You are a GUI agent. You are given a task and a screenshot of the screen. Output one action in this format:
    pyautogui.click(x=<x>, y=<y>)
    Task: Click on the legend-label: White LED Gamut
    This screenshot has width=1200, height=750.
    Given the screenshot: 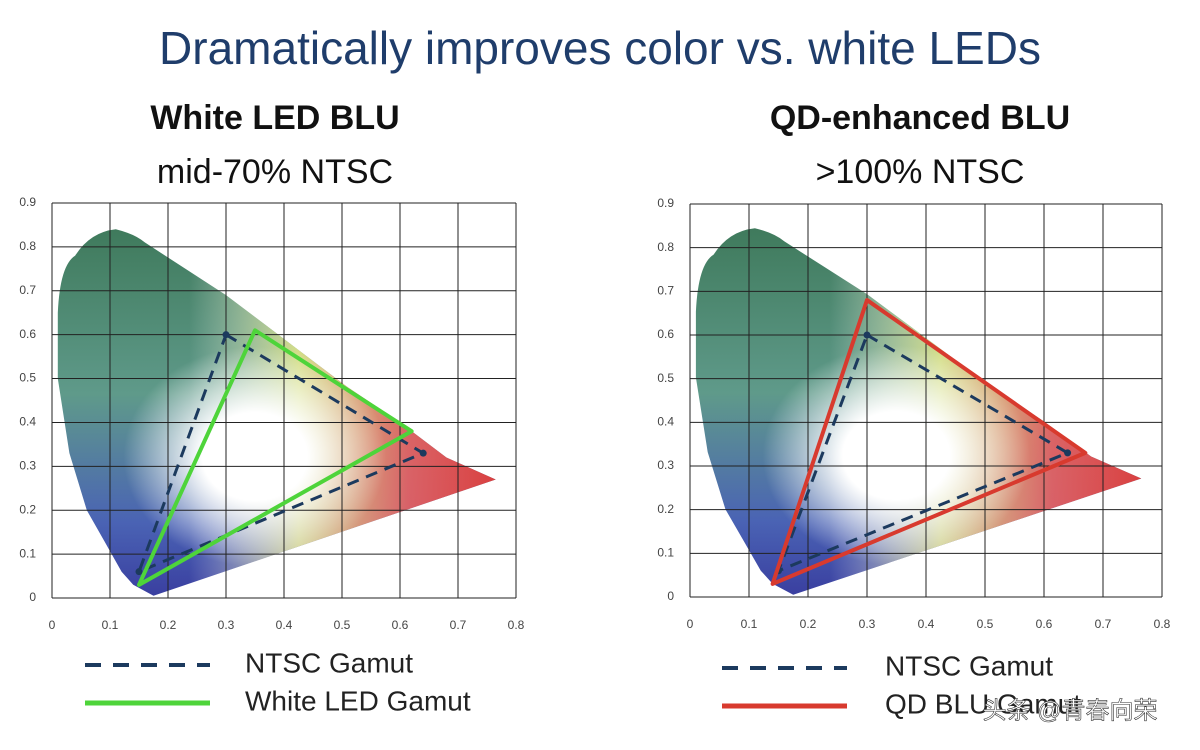 What is the action you would take?
    pyautogui.click(x=358, y=700)
    